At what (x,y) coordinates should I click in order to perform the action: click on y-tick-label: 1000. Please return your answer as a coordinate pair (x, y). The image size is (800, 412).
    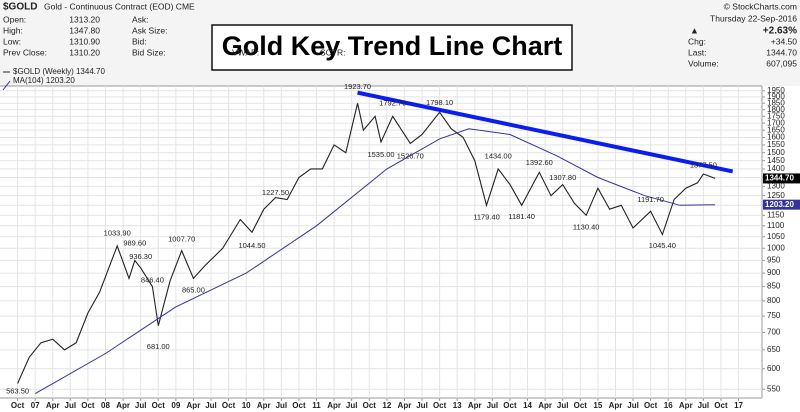
    Looking at the image, I should click on (776, 247).